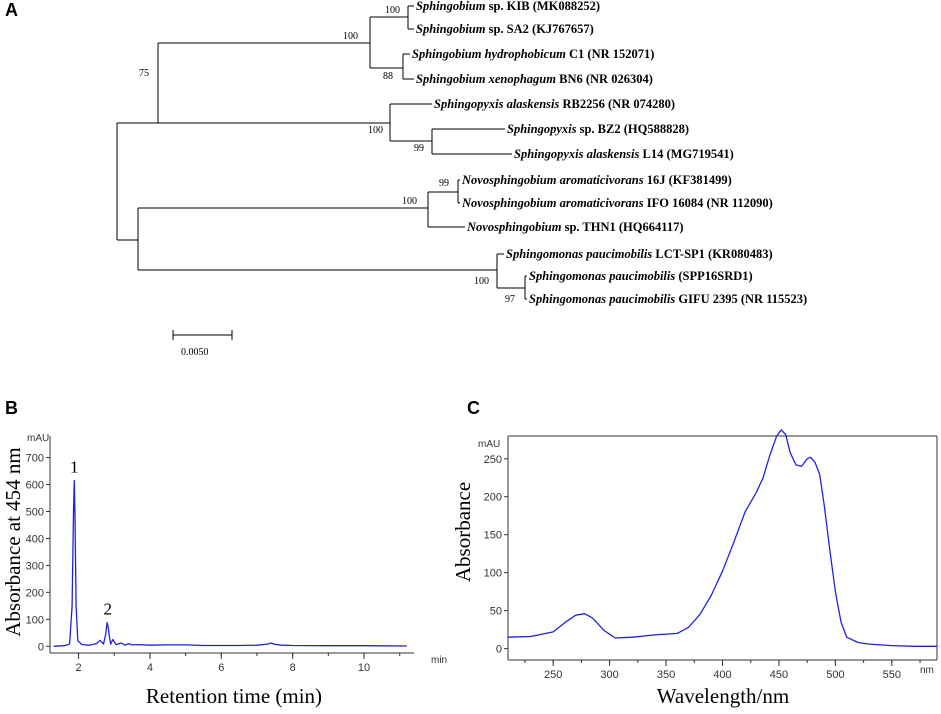  What do you see at coordinates (388, 76) in the screenshot?
I see `bootstrap-value: 88` at bounding box center [388, 76].